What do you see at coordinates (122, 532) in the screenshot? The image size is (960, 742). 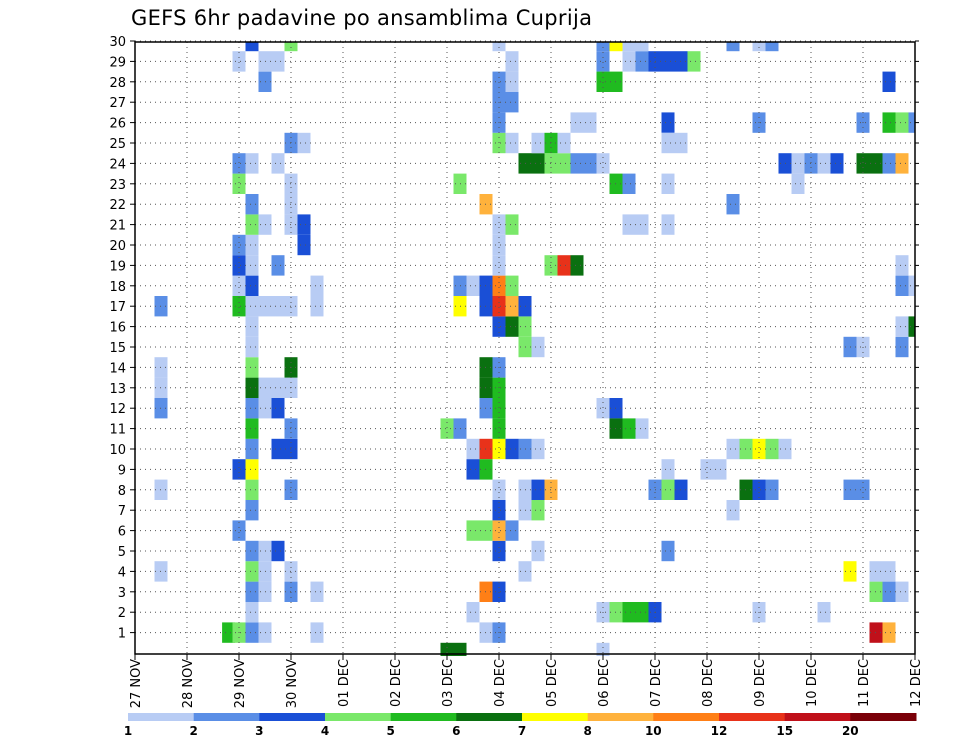 I see `y-tick-label: 6` at bounding box center [122, 532].